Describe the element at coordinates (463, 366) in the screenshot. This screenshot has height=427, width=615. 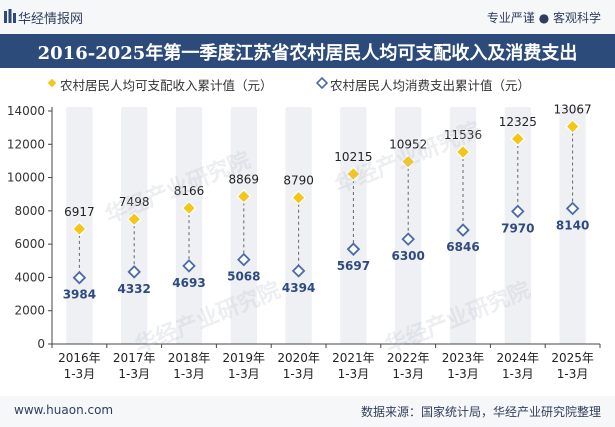
I see `x-tick-label: 2023年 1-3月` at that location.